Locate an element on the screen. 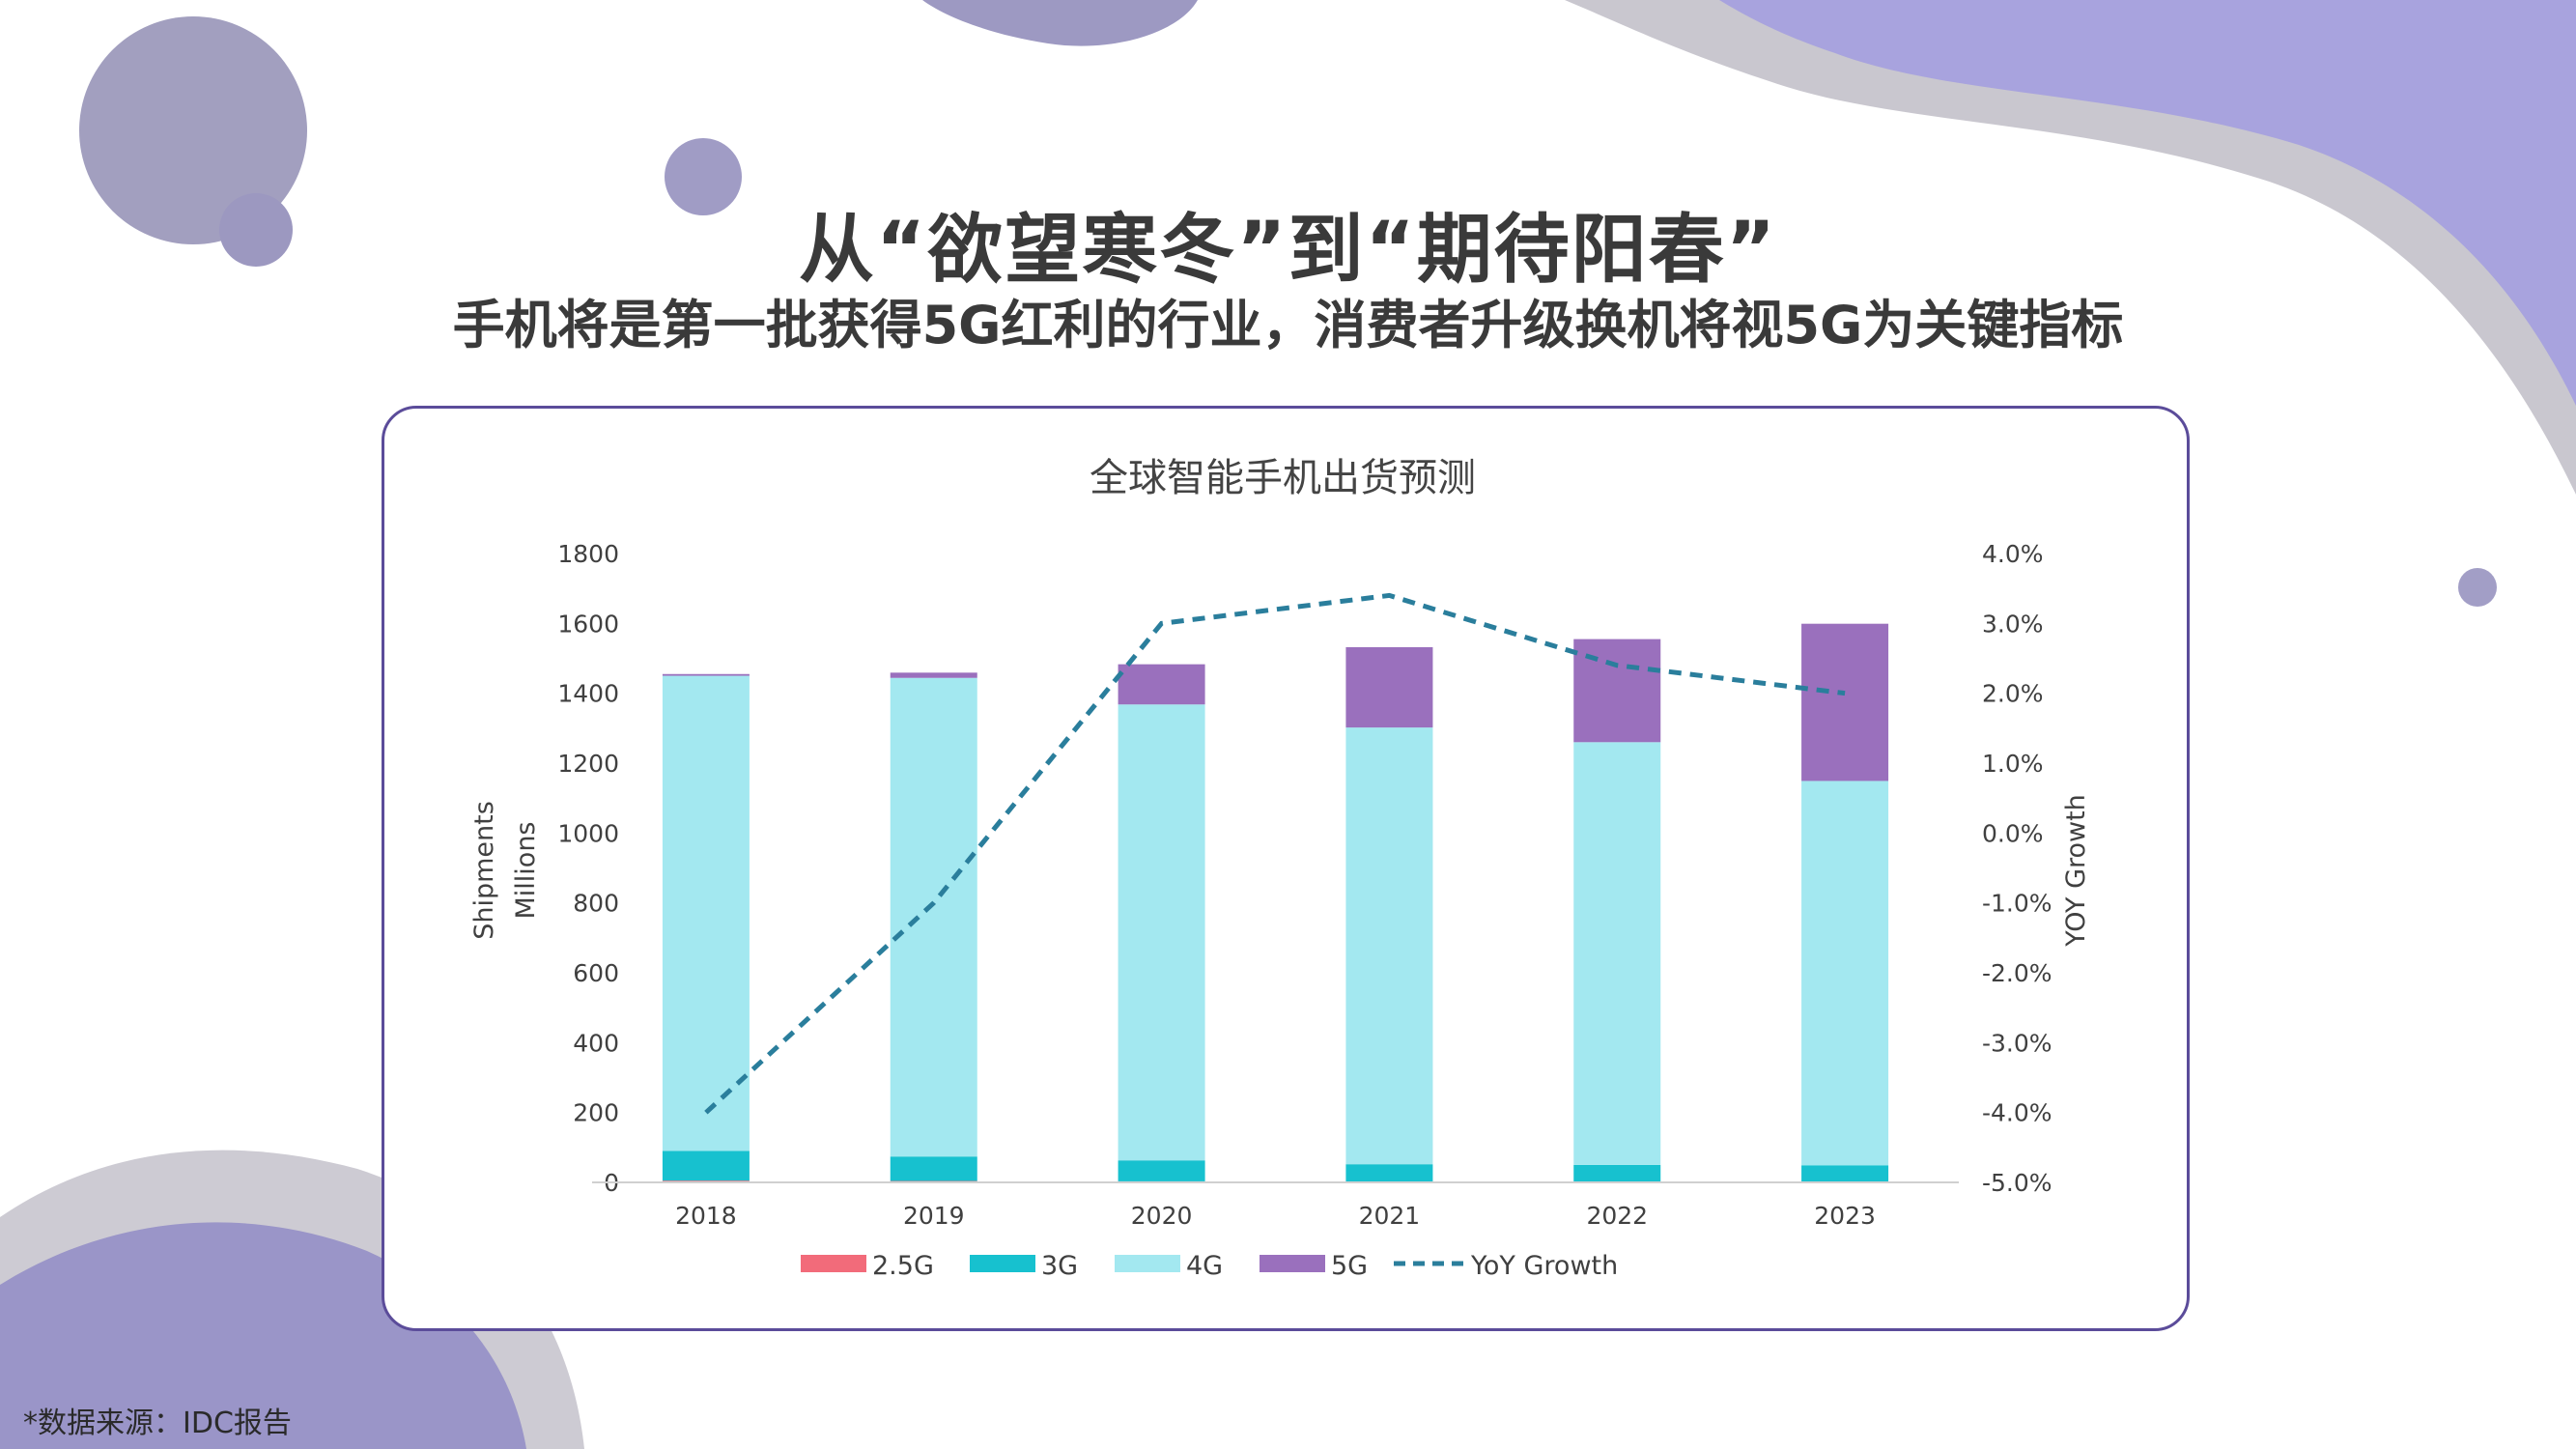  y2-tick-label: -5.0% is located at coordinates (2017, 1183).